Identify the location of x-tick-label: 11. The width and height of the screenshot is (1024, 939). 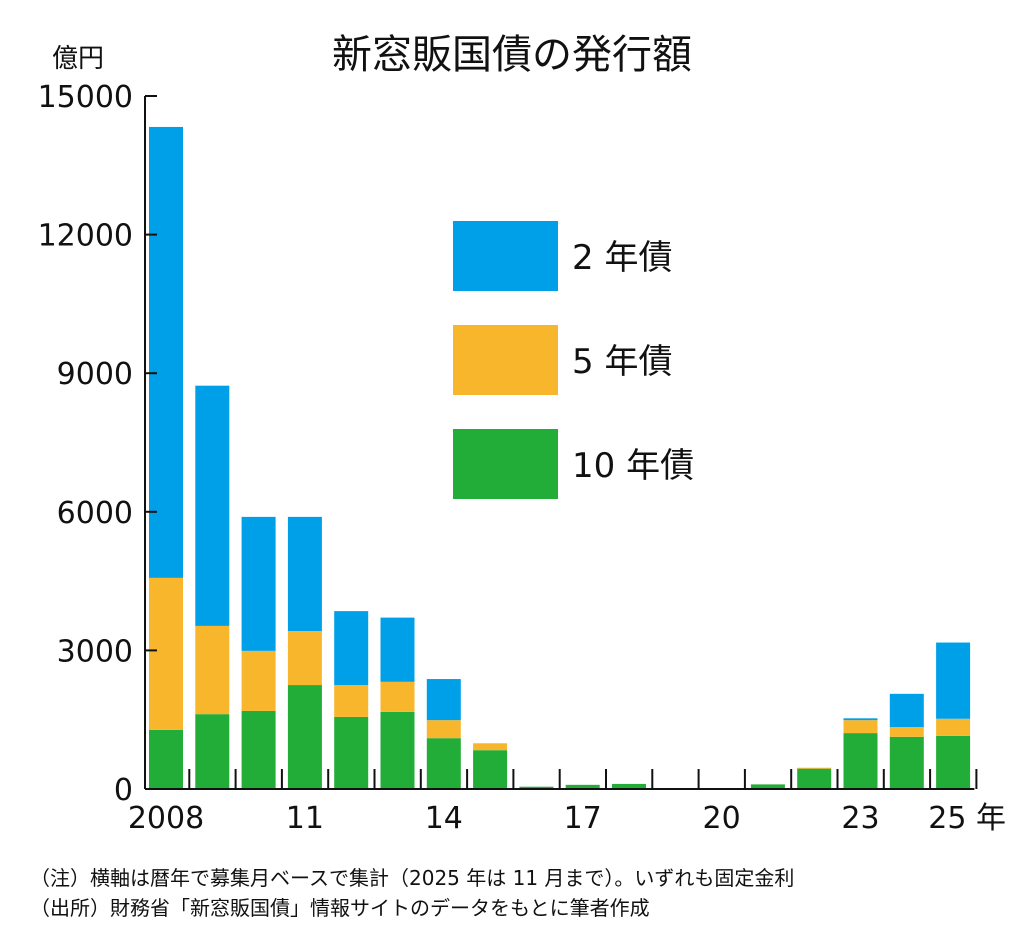
(305, 818).